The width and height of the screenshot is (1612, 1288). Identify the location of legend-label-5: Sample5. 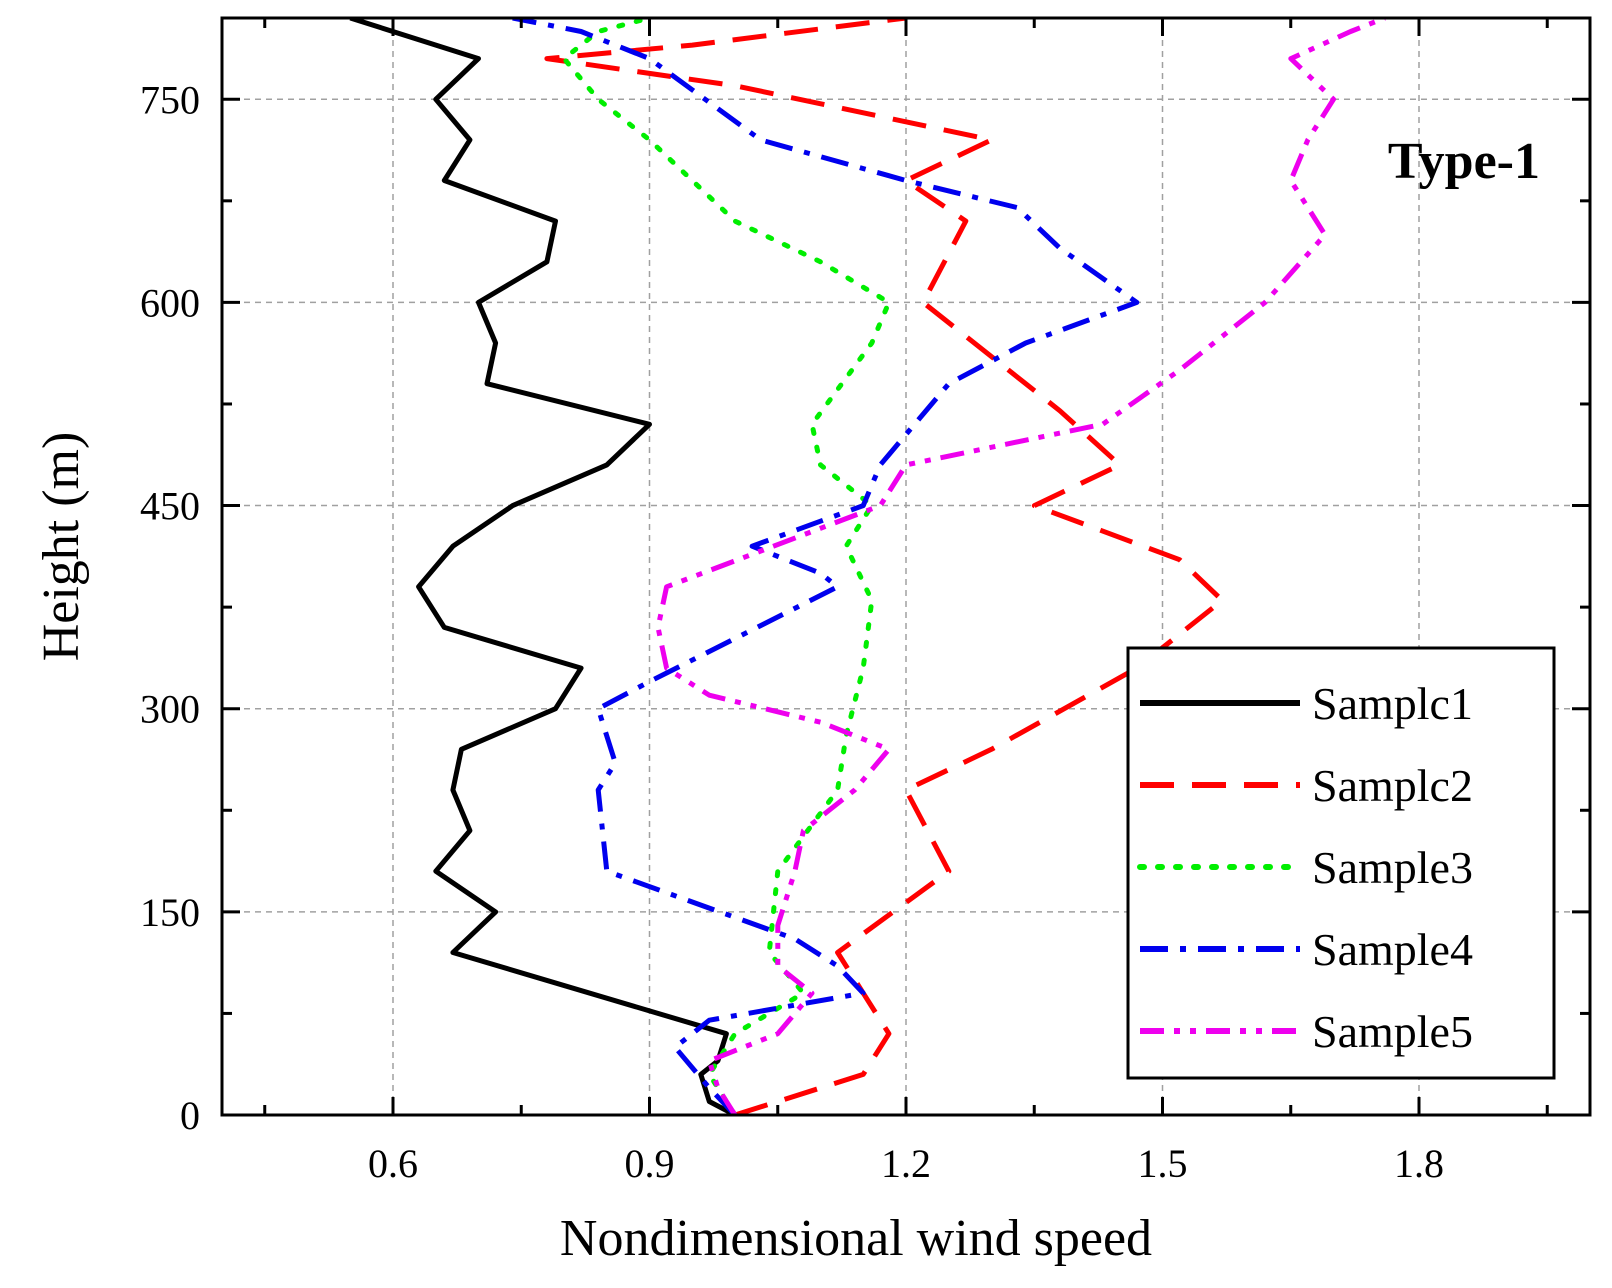
(1392, 1031).